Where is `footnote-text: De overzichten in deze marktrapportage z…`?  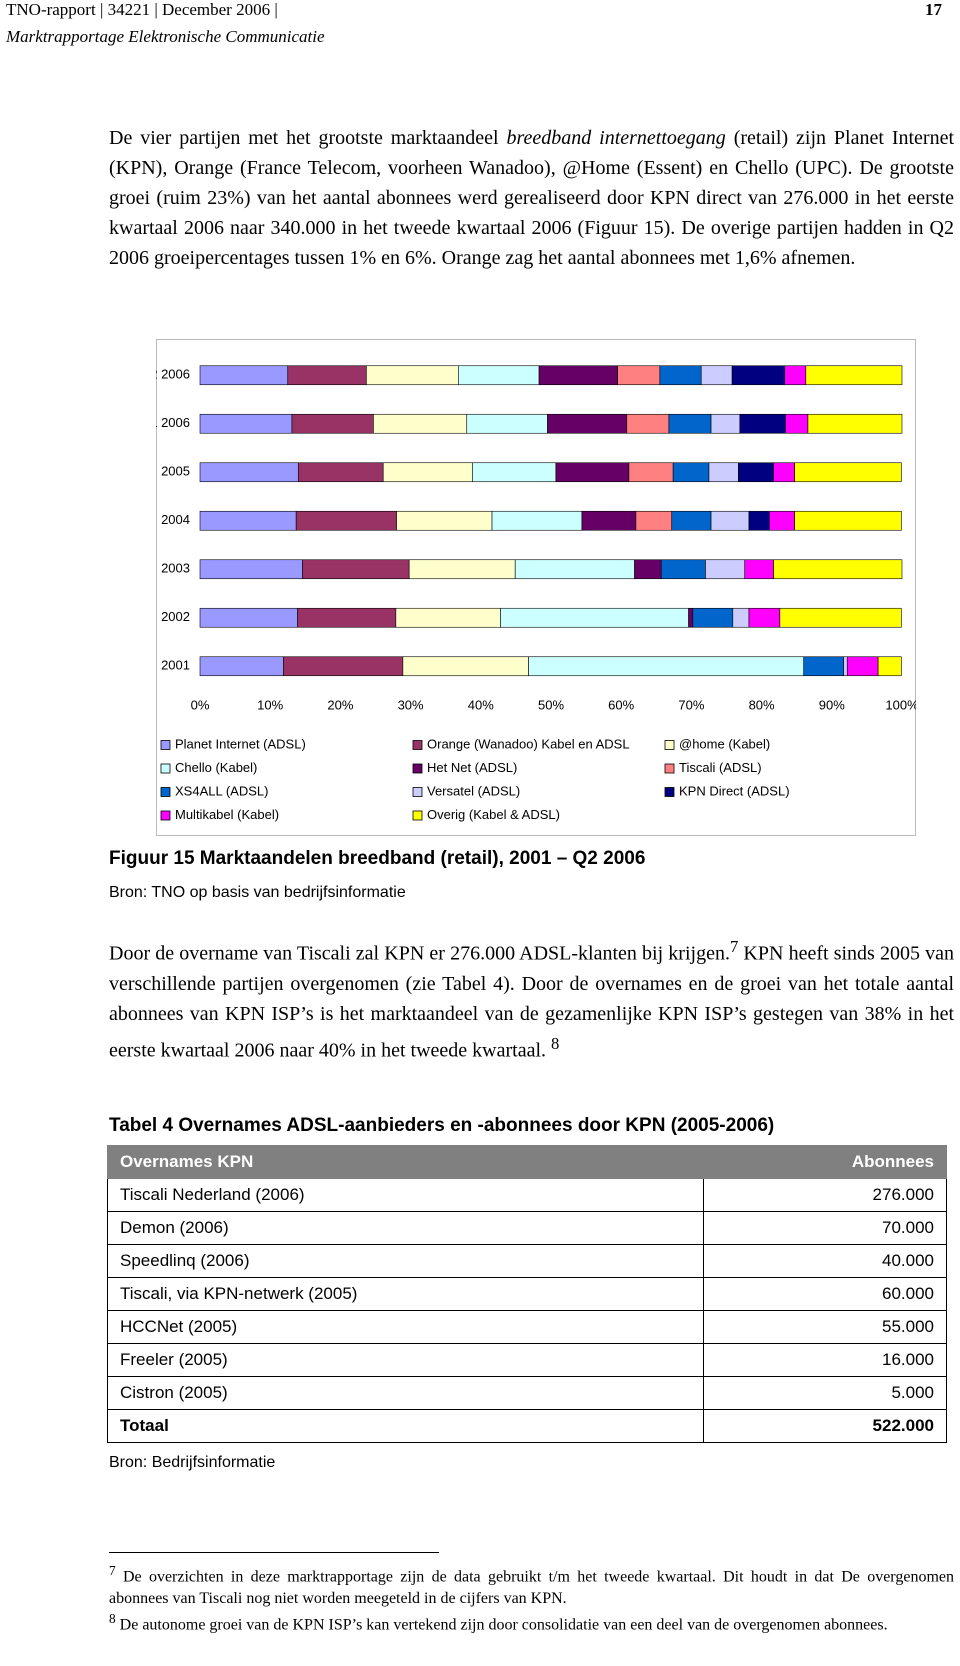 footnote-text: De overzichten in deze marktrapportage z… is located at coordinates (531, 1588).